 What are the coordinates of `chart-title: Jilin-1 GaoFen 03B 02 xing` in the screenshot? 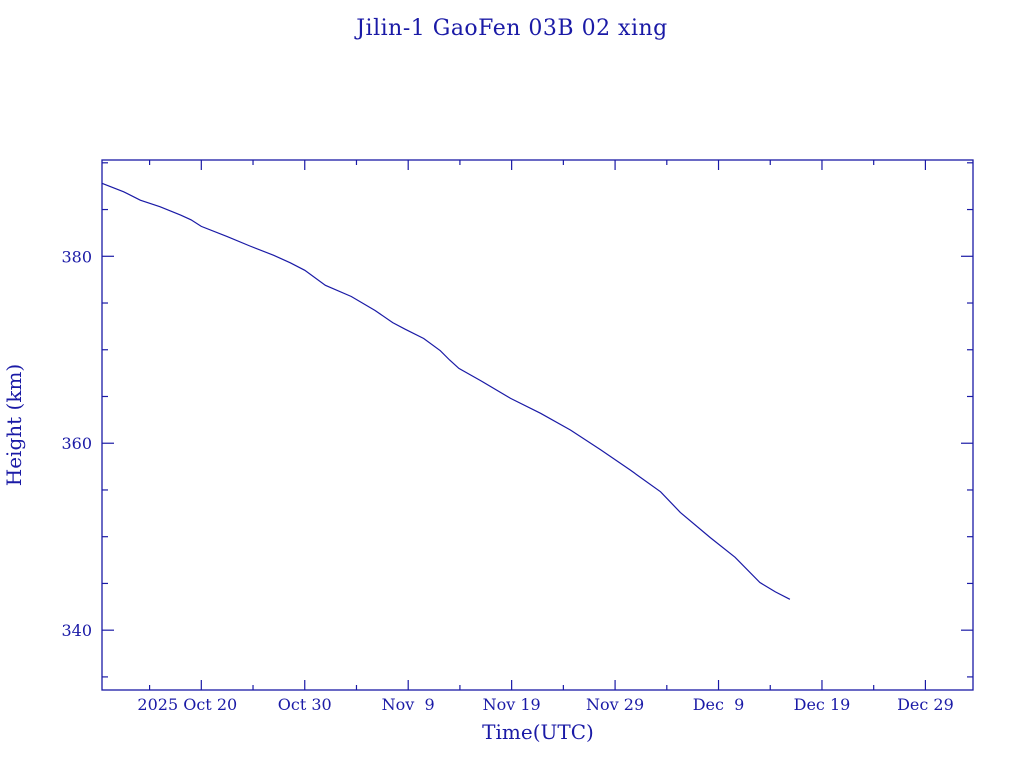 It's located at (512, 28).